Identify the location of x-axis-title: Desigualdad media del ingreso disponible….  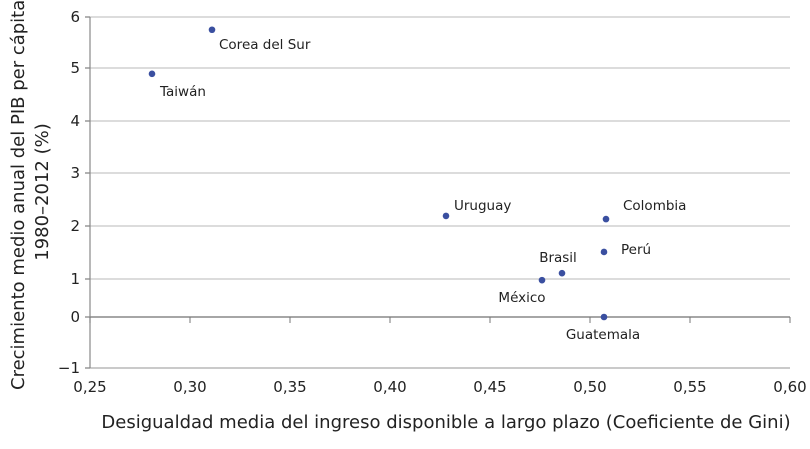
(445, 422).